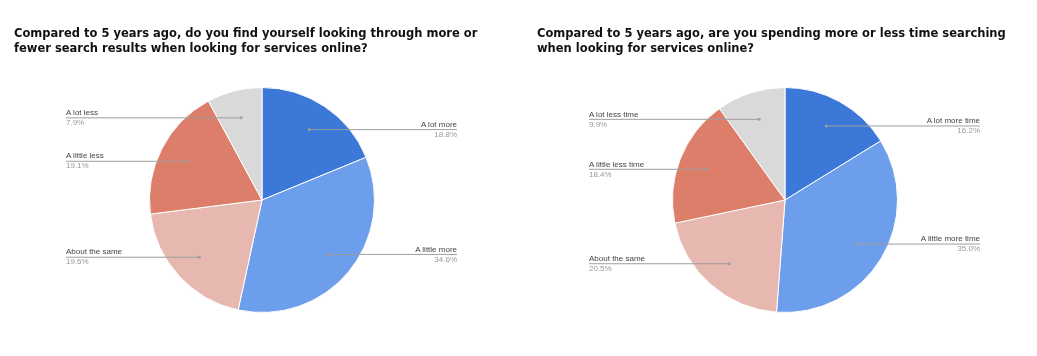  What do you see at coordinates (617, 164) in the screenshot?
I see `slice-label: A little less time` at bounding box center [617, 164].